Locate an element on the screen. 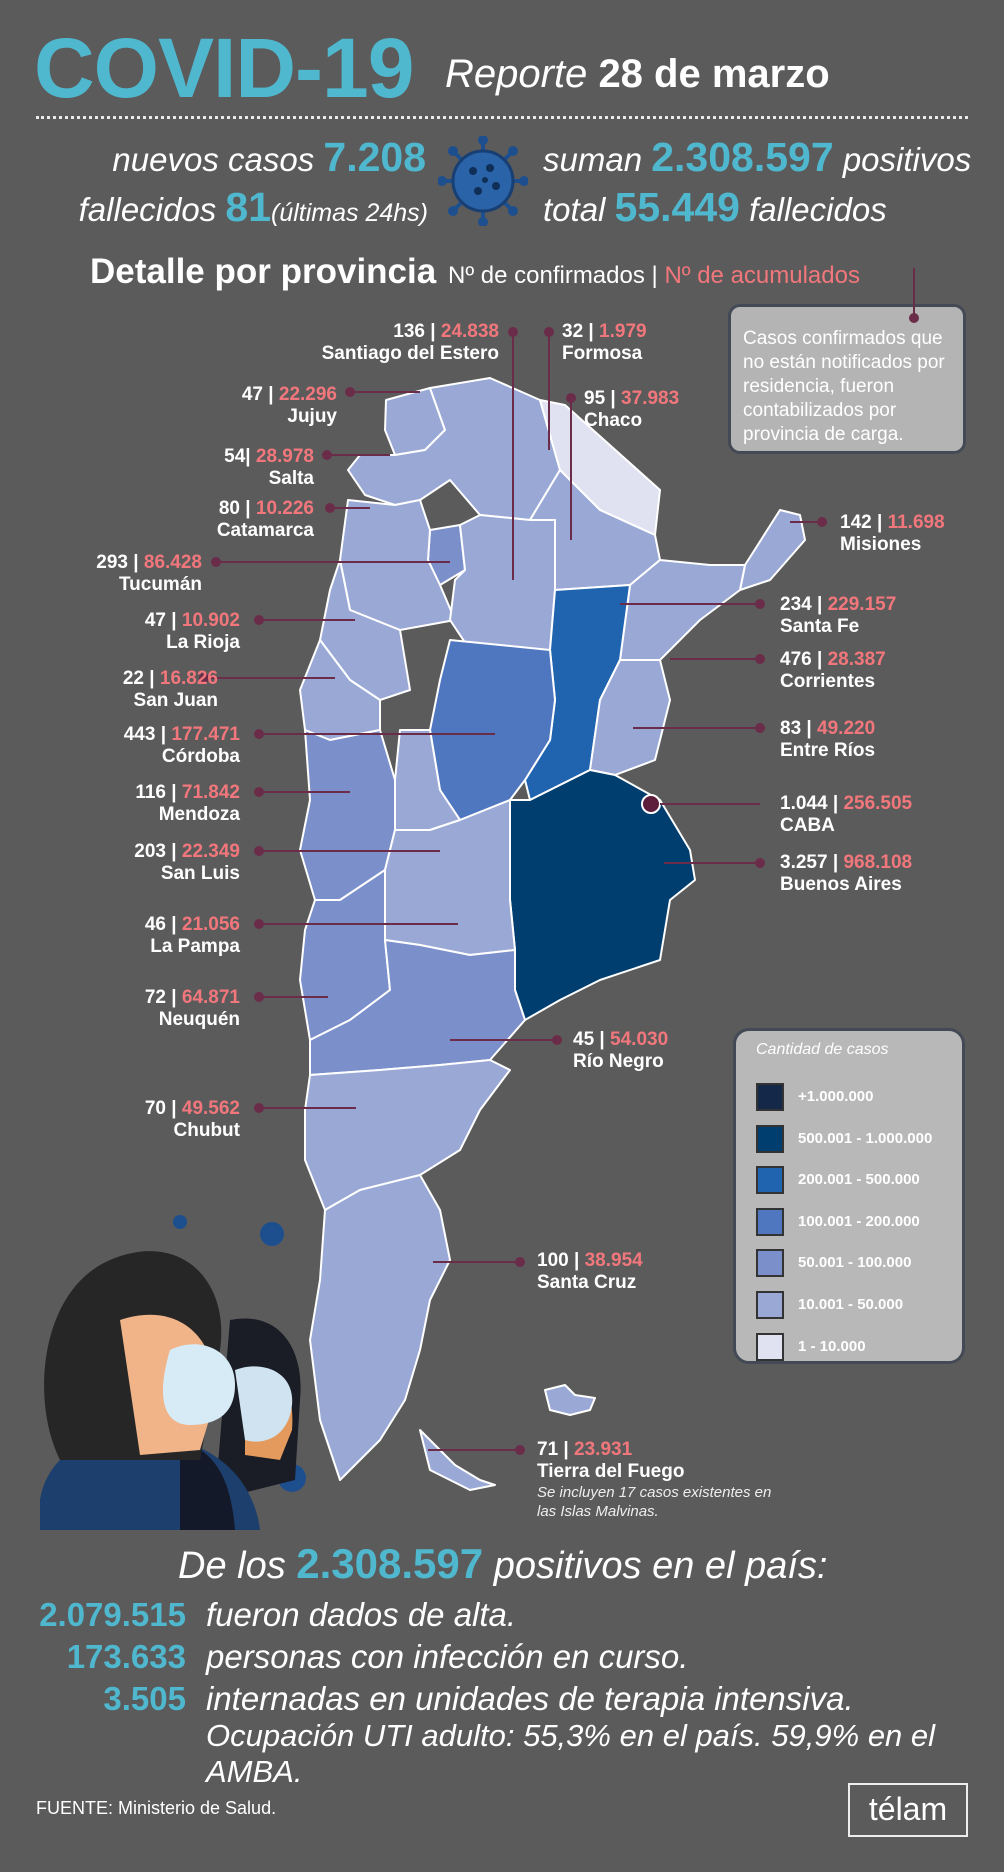 This screenshot has width=1004, height=1872. new-cases-label: nuevos casos is located at coordinates (213, 159).